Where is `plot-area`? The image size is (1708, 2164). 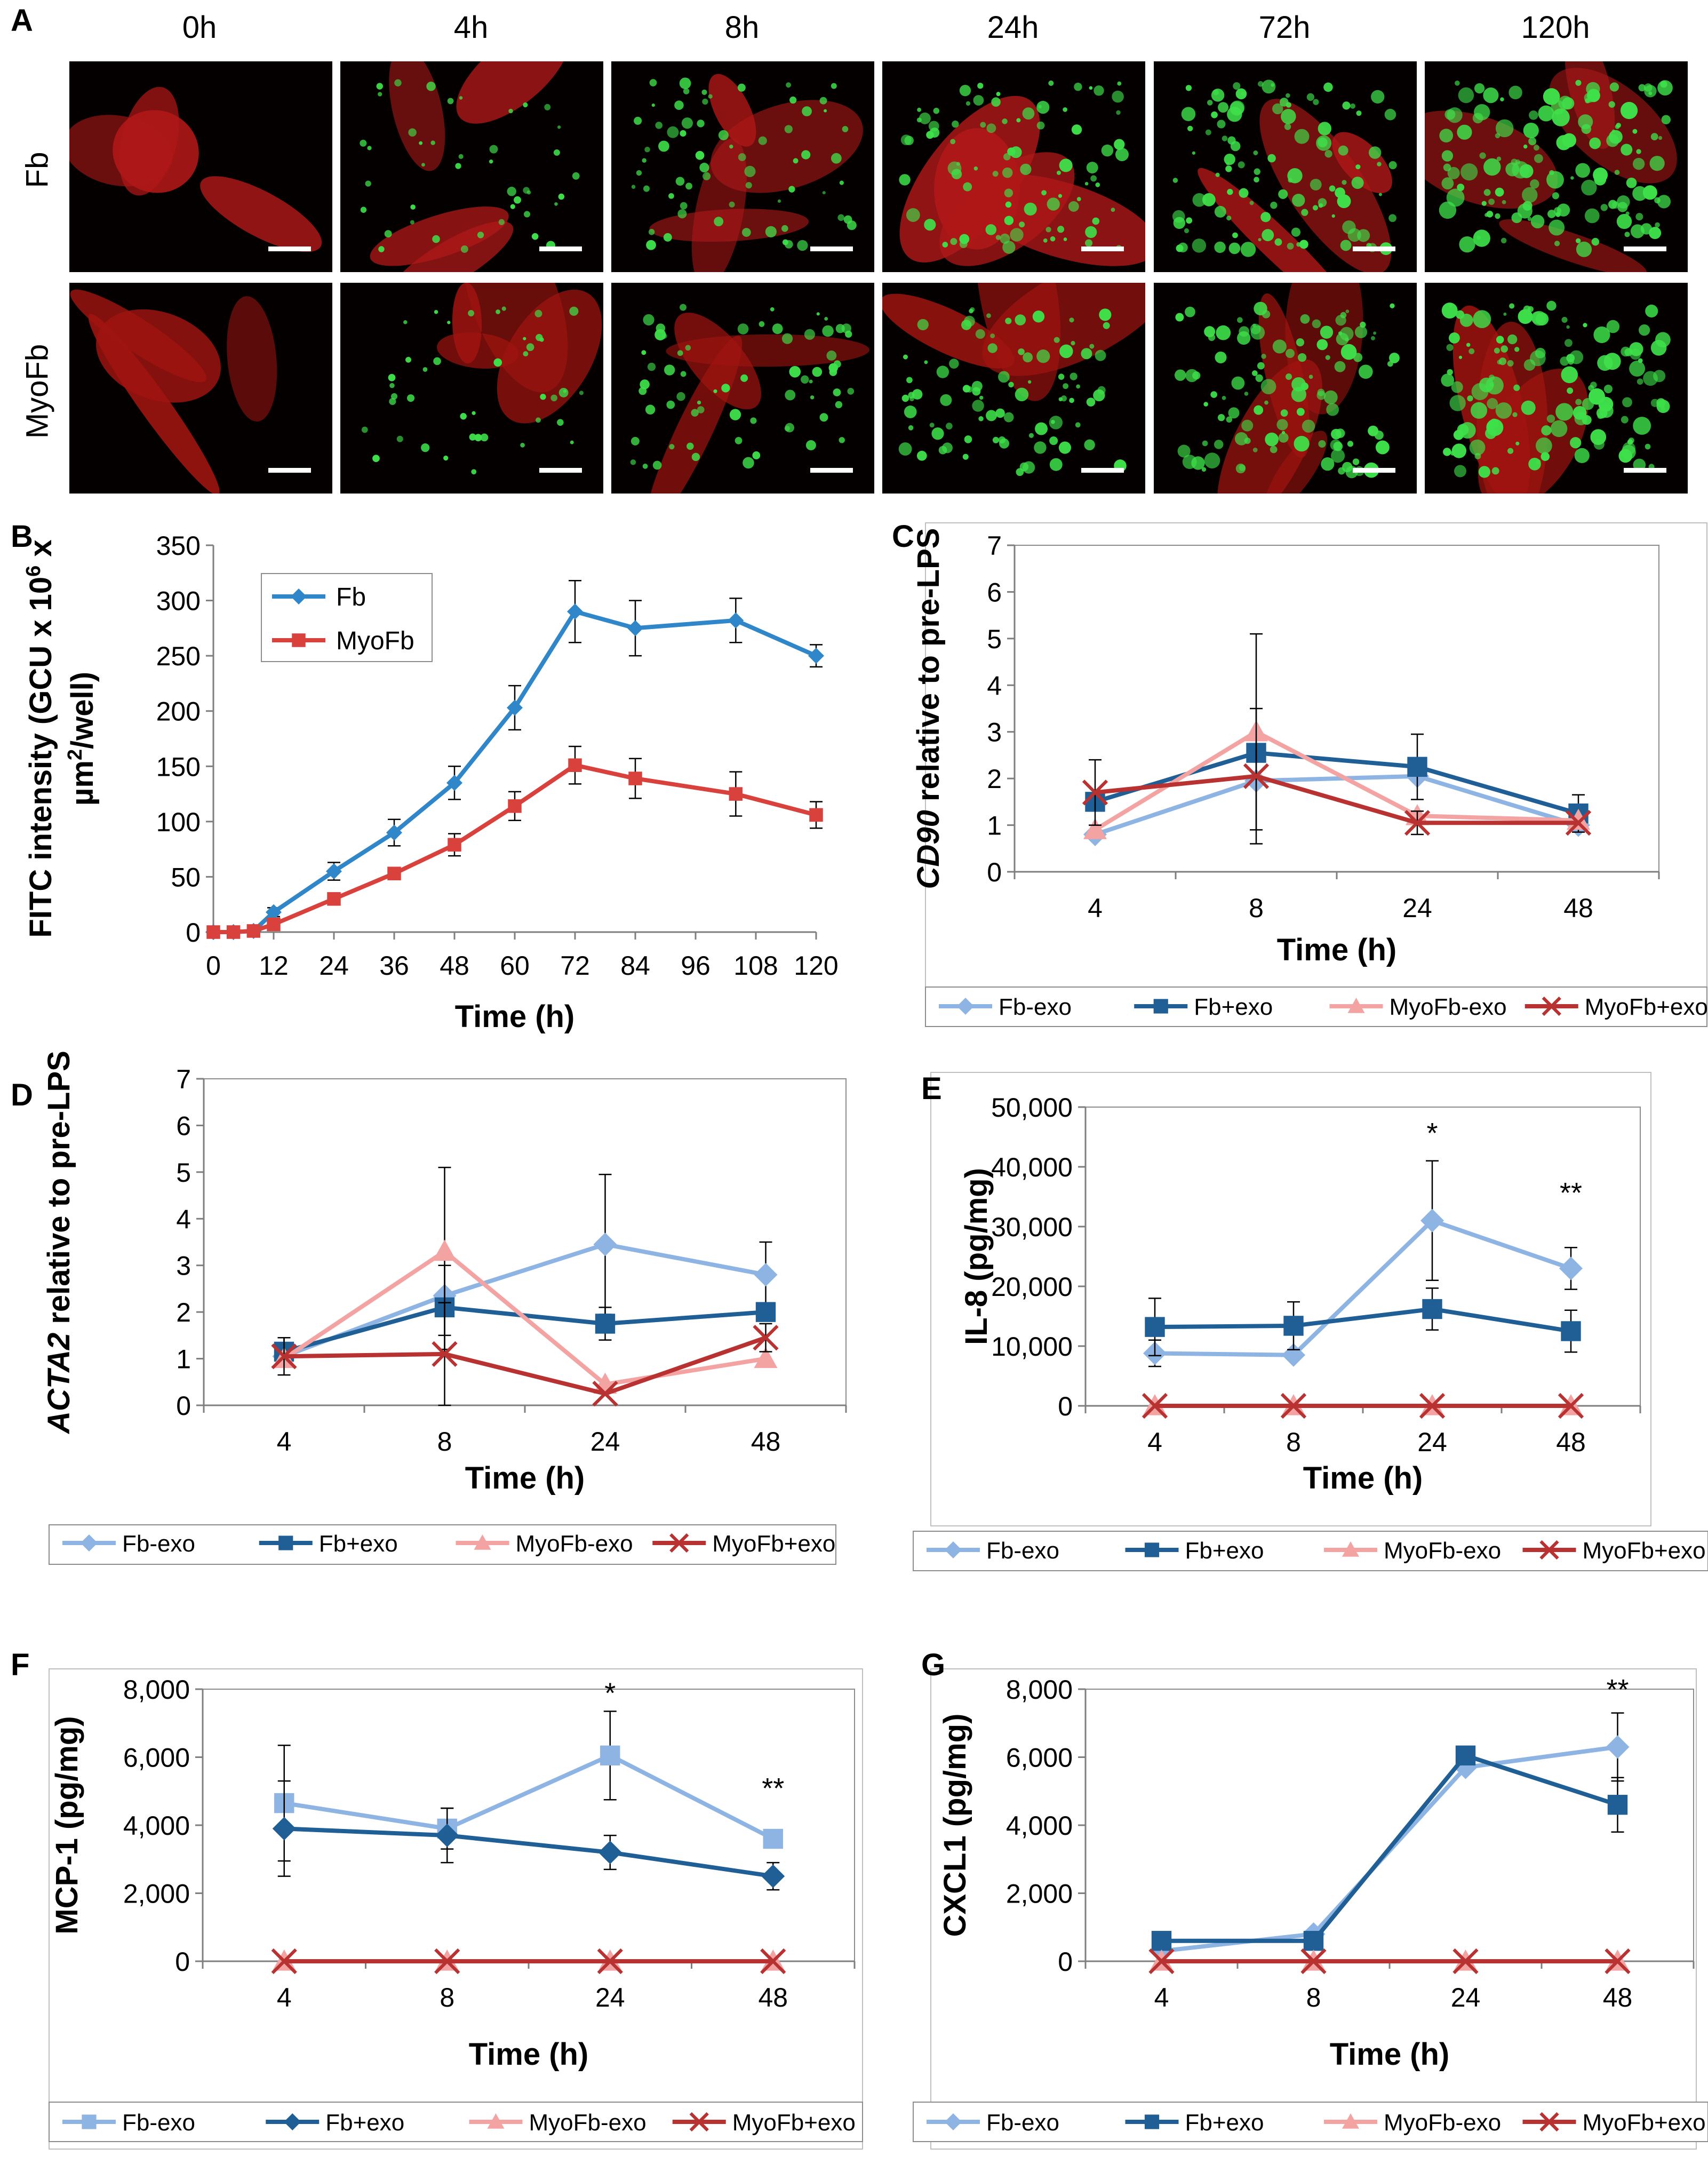 plot-area is located at coordinates (528, 1825).